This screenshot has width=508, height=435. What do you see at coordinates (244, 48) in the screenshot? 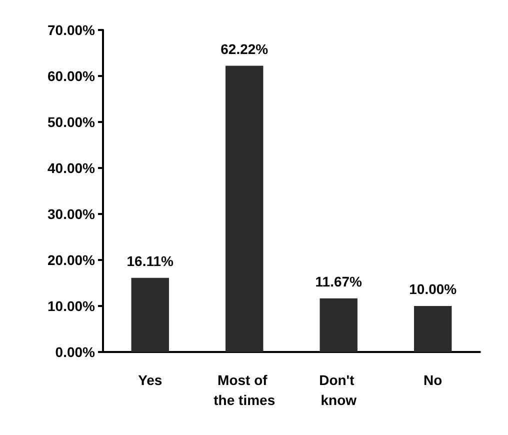
I see `data-label: 62.22%` at bounding box center [244, 48].